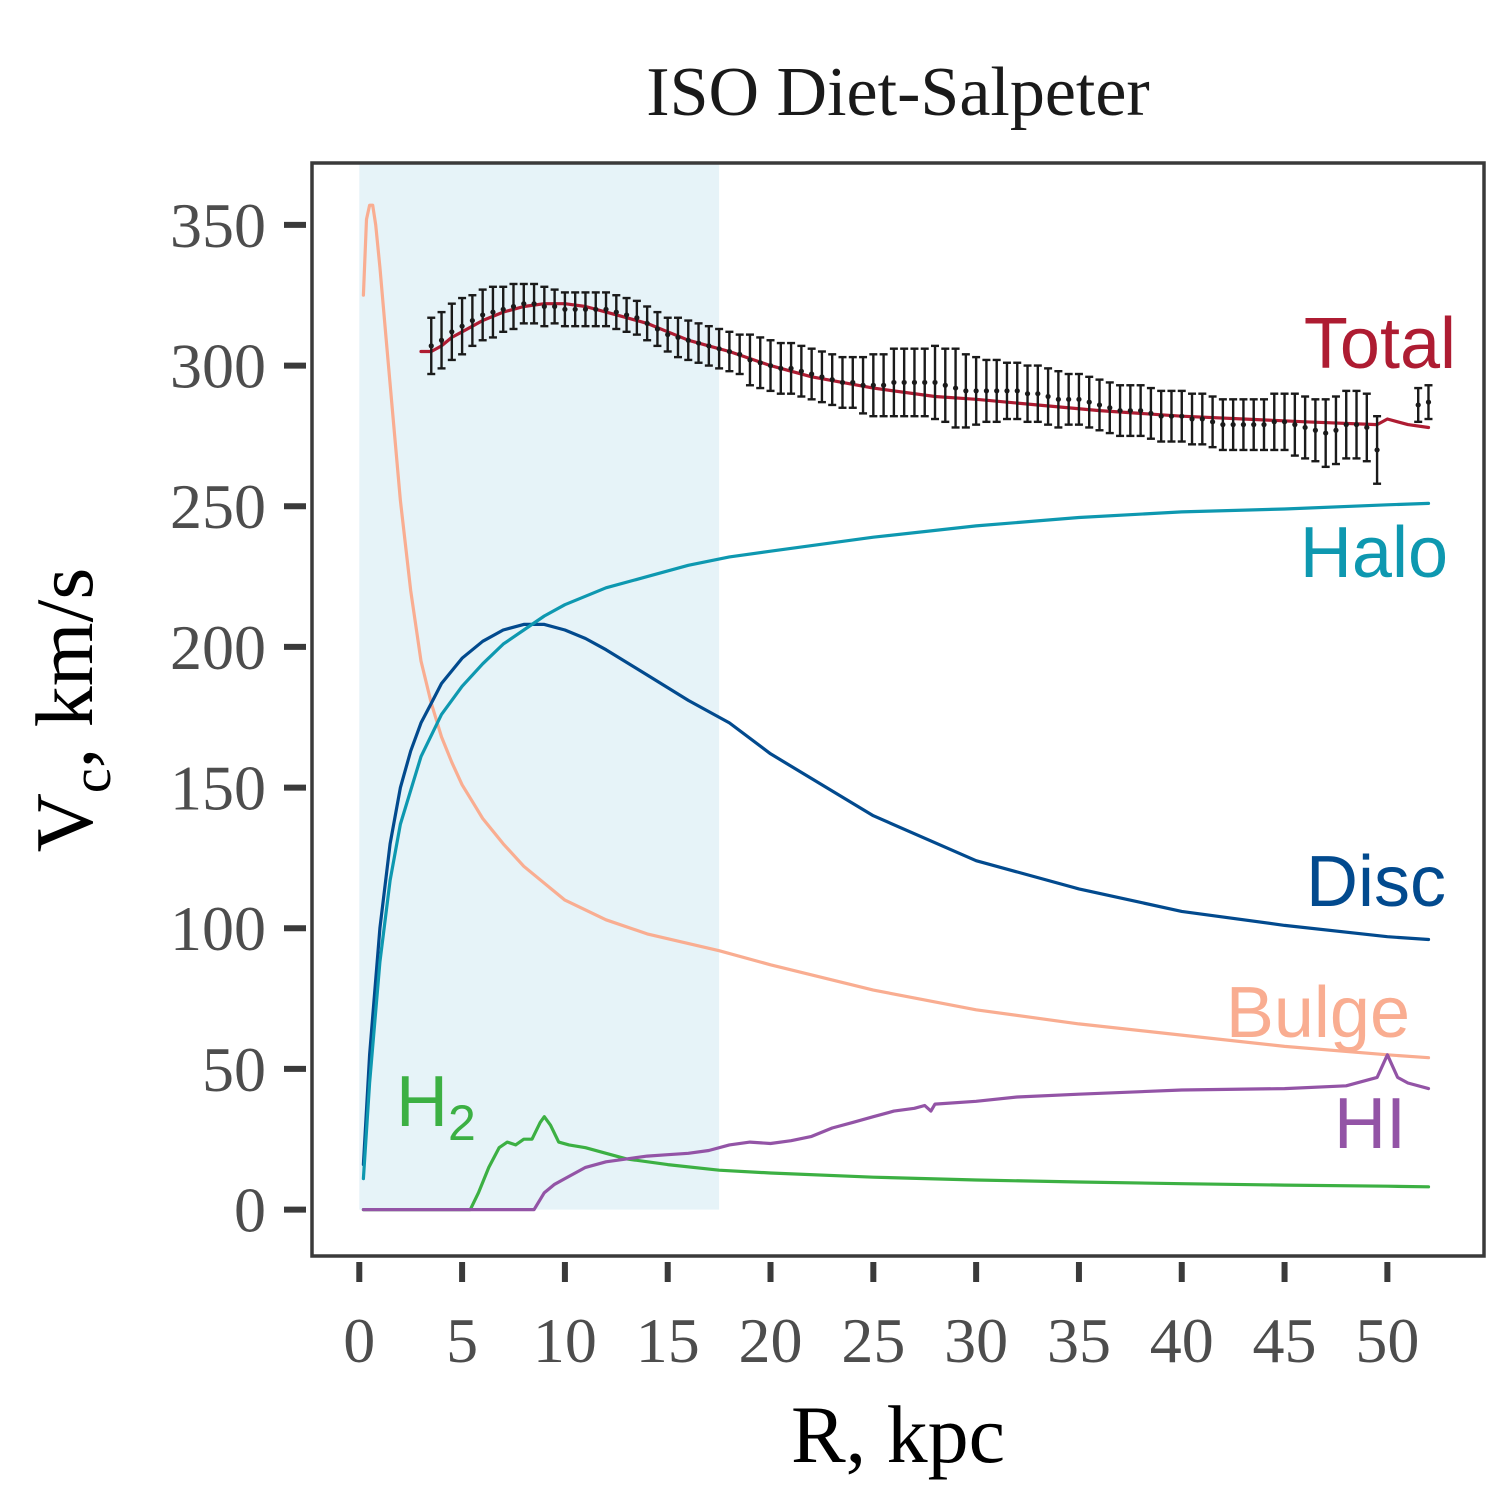 The image size is (1500, 1500). Describe the element at coordinates (64, 822) in the screenshot. I see `y-axis-label-main: V` at that location.